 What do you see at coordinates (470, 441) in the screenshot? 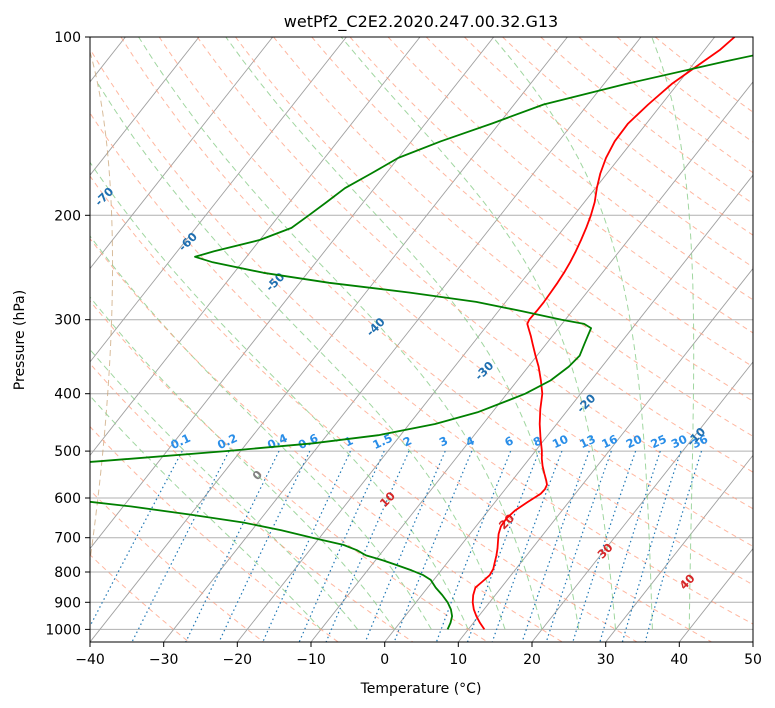
I see `mixing-ratio-label: 4` at bounding box center [470, 441].